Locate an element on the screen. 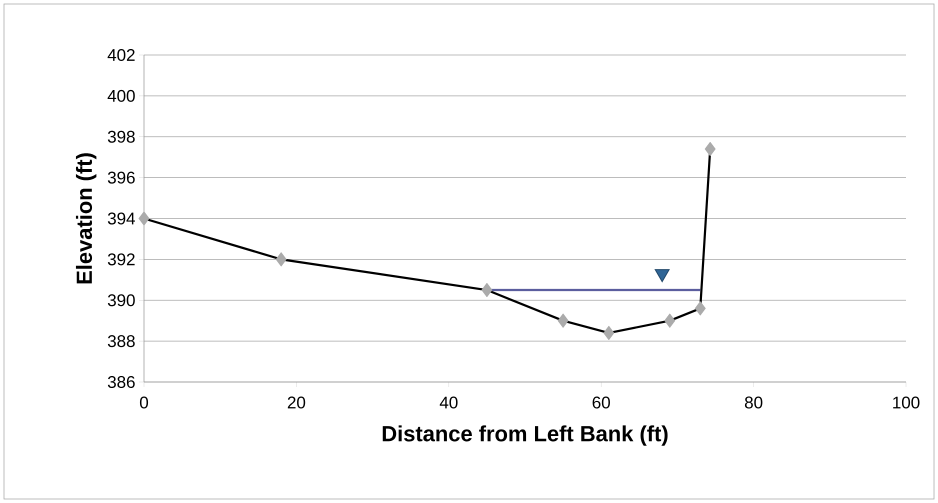 Image resolution: width=938 pixels, height=503 pixels. y-tick-label: 396 is located at coordinates (121, 178).